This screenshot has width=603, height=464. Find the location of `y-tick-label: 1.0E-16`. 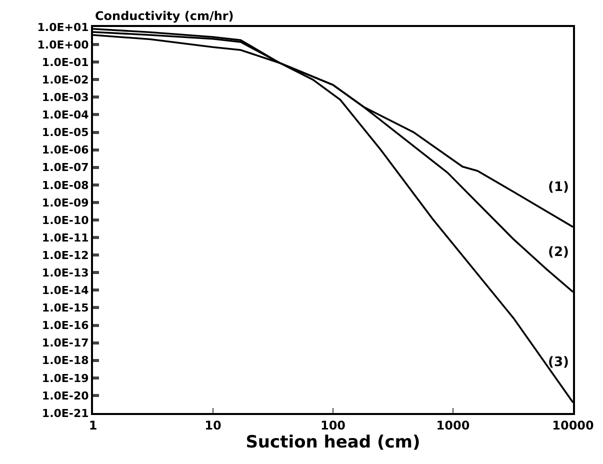

y-tick-label: 1.0E-16 is located at coordinates (66, 325).